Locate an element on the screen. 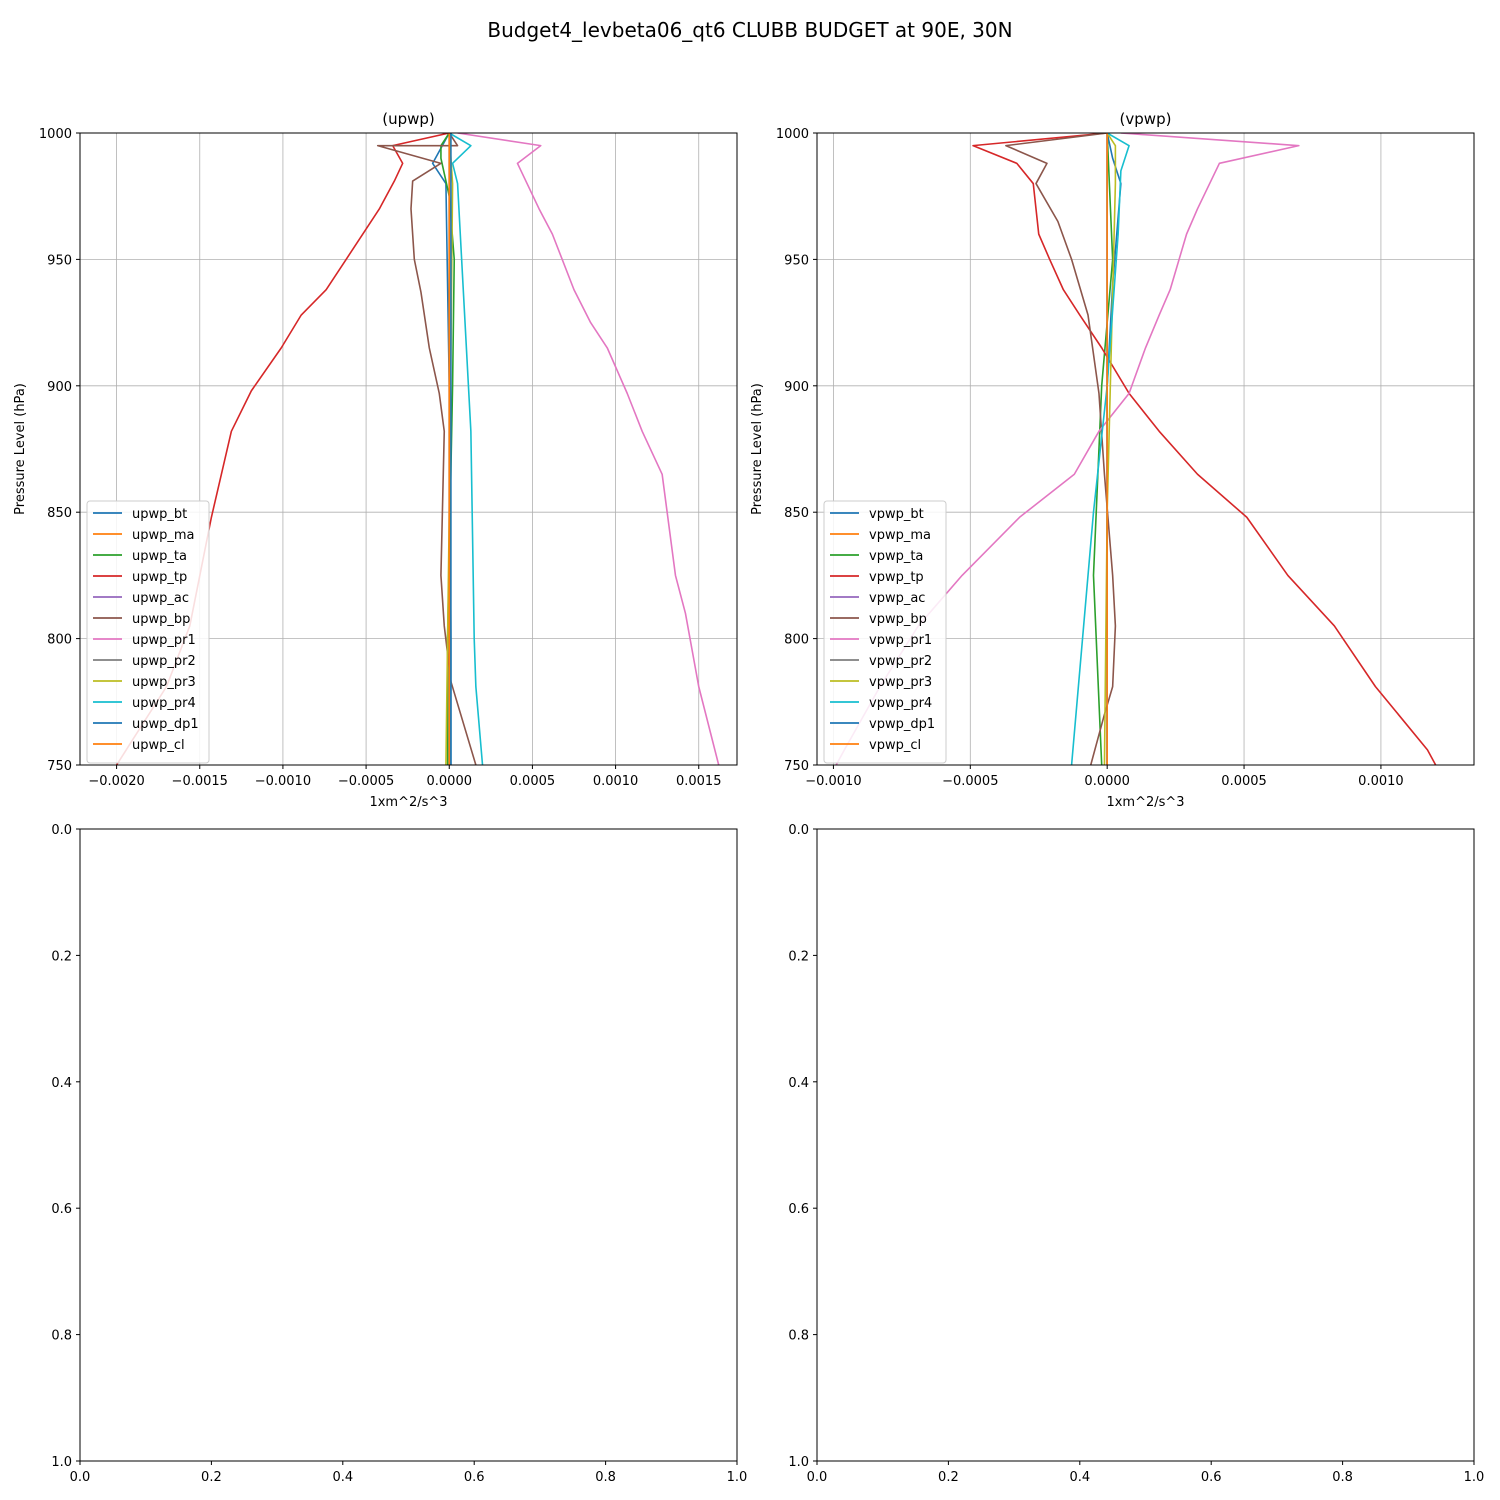  legend-entry-upwp_pr3: upwp_pr3 is located at coordinates (164, 682).